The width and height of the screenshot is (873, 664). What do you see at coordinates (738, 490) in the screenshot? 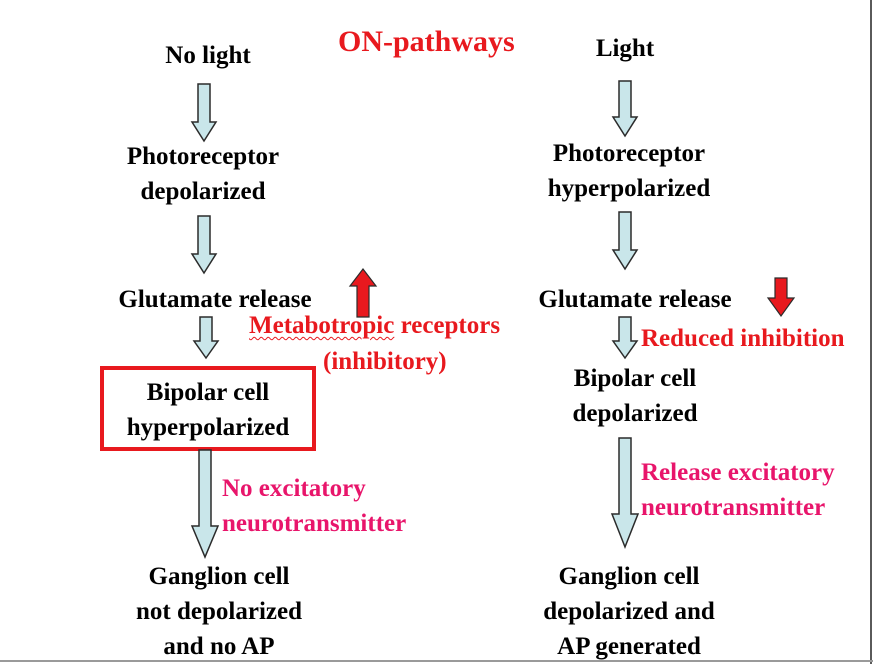
I see `right-bipolar-note: Release excitatory neurotransmitter` at bounding box center [738, 490].